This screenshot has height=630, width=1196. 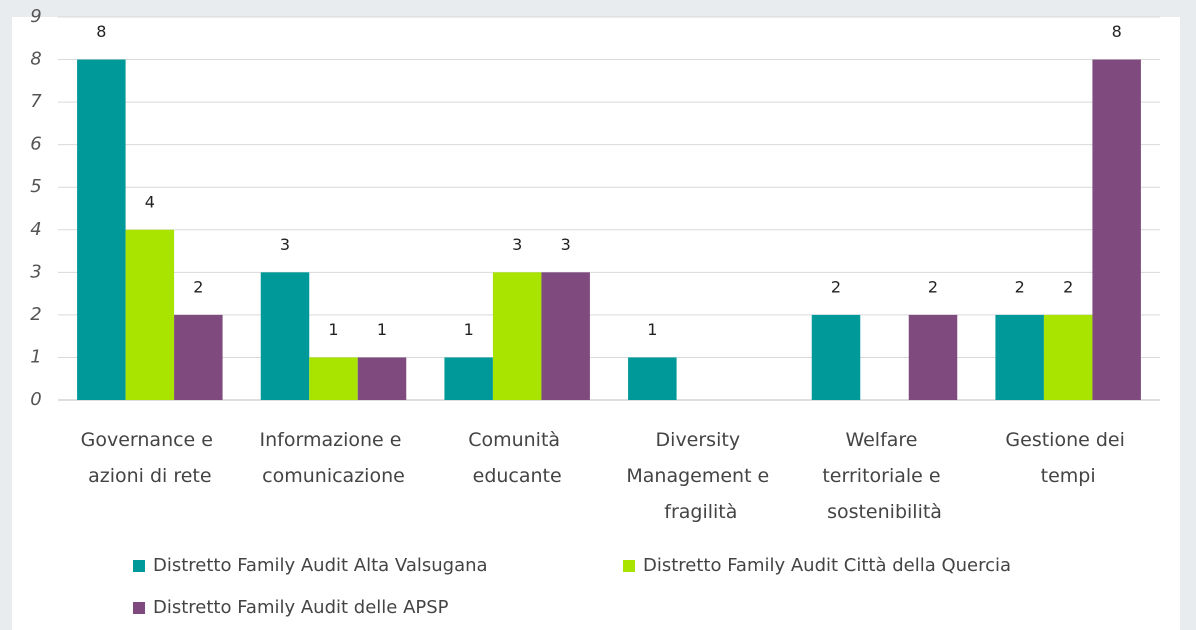 I want to click on x-tick-label: Comunità educante, so click(x=517, y=458).